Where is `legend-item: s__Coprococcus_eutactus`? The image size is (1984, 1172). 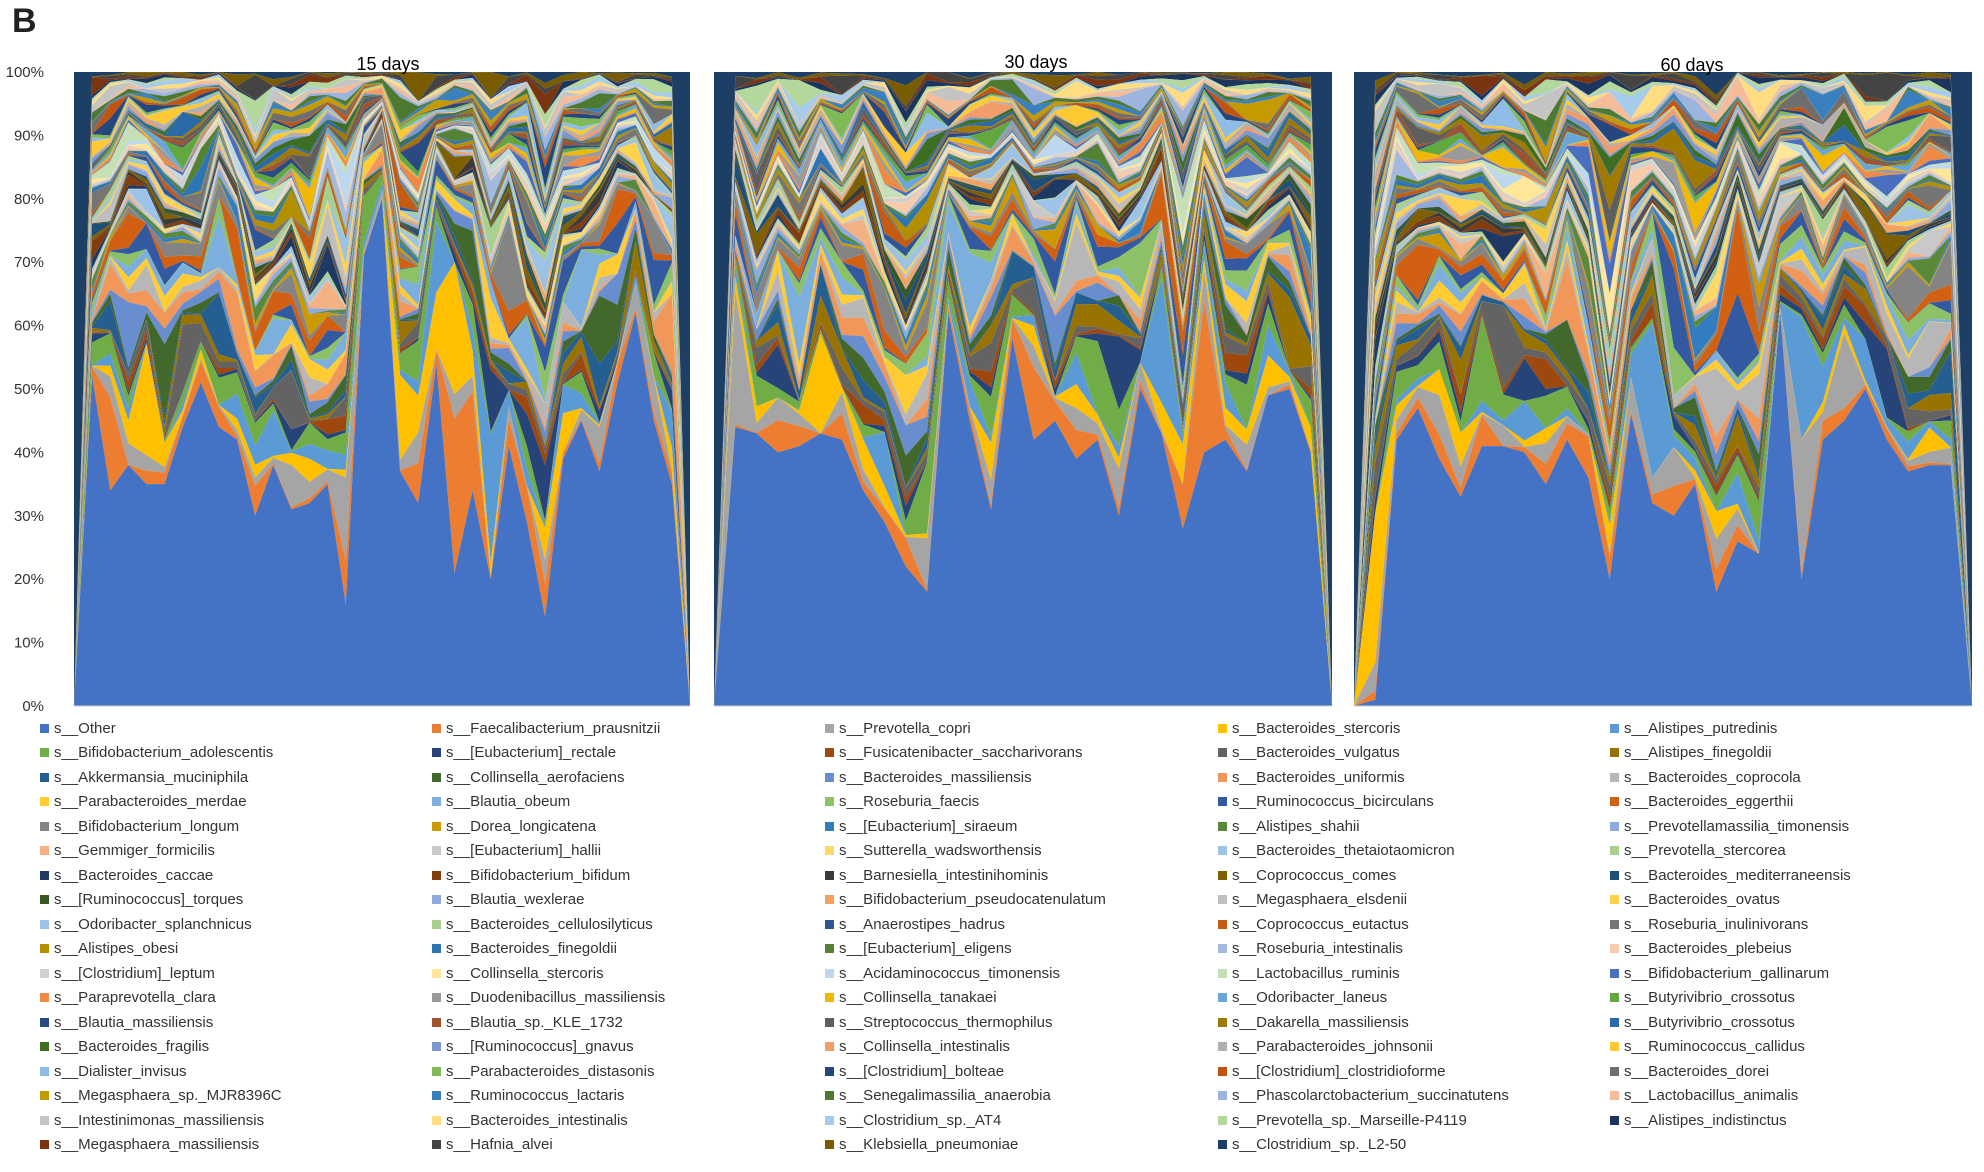 legend-item: s__Coprococcus_eutactus is located at coordinates (1313, 924).